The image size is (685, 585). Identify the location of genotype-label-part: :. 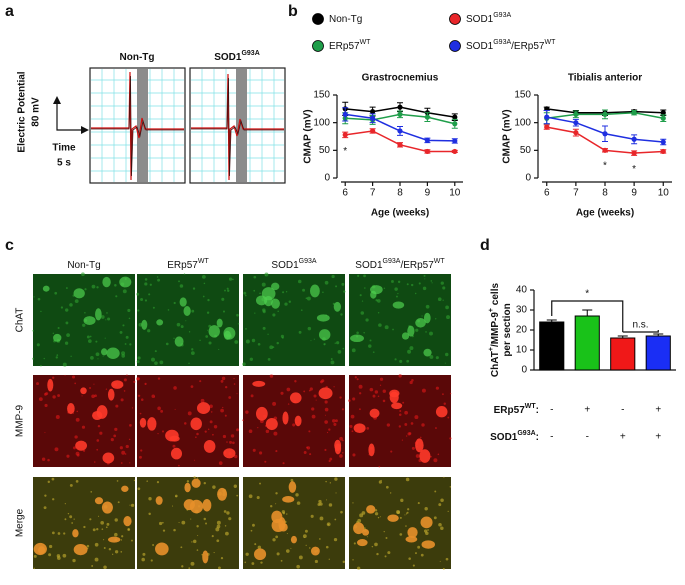
(537, 437).